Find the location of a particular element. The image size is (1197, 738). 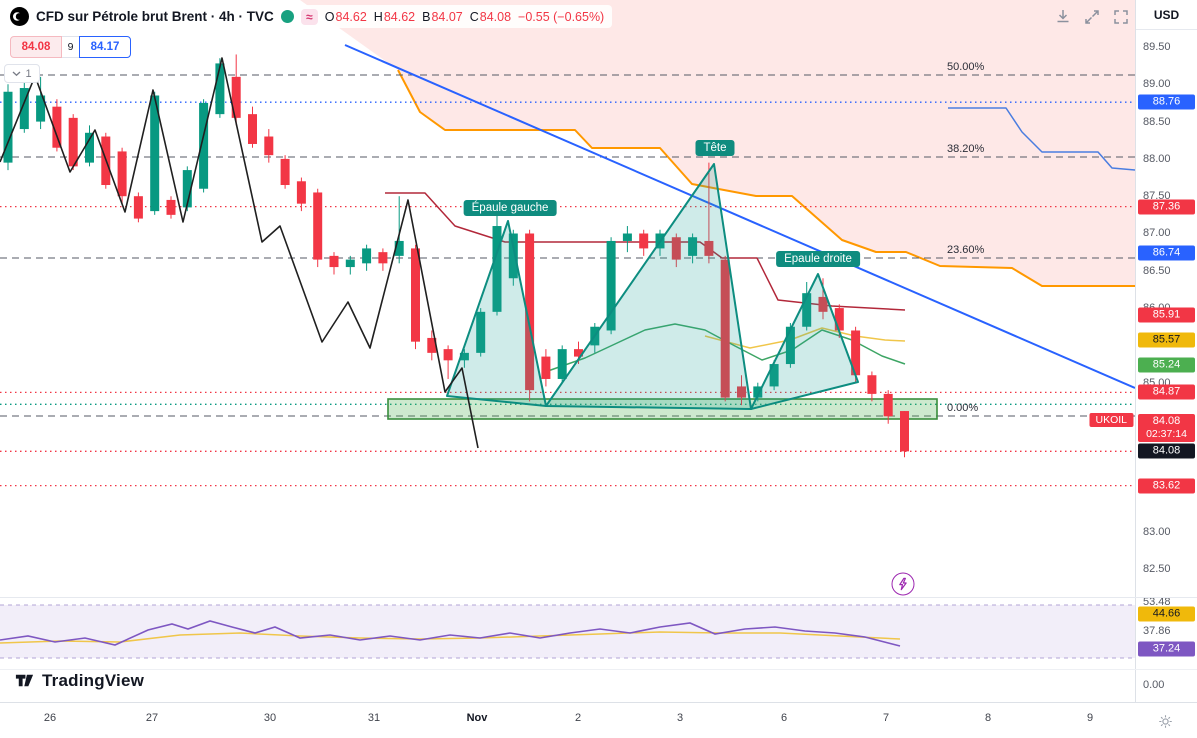

symbol-title: CFD sur Pétrole brut Brent · 4h · TVC is located at coordinates (155, 16).